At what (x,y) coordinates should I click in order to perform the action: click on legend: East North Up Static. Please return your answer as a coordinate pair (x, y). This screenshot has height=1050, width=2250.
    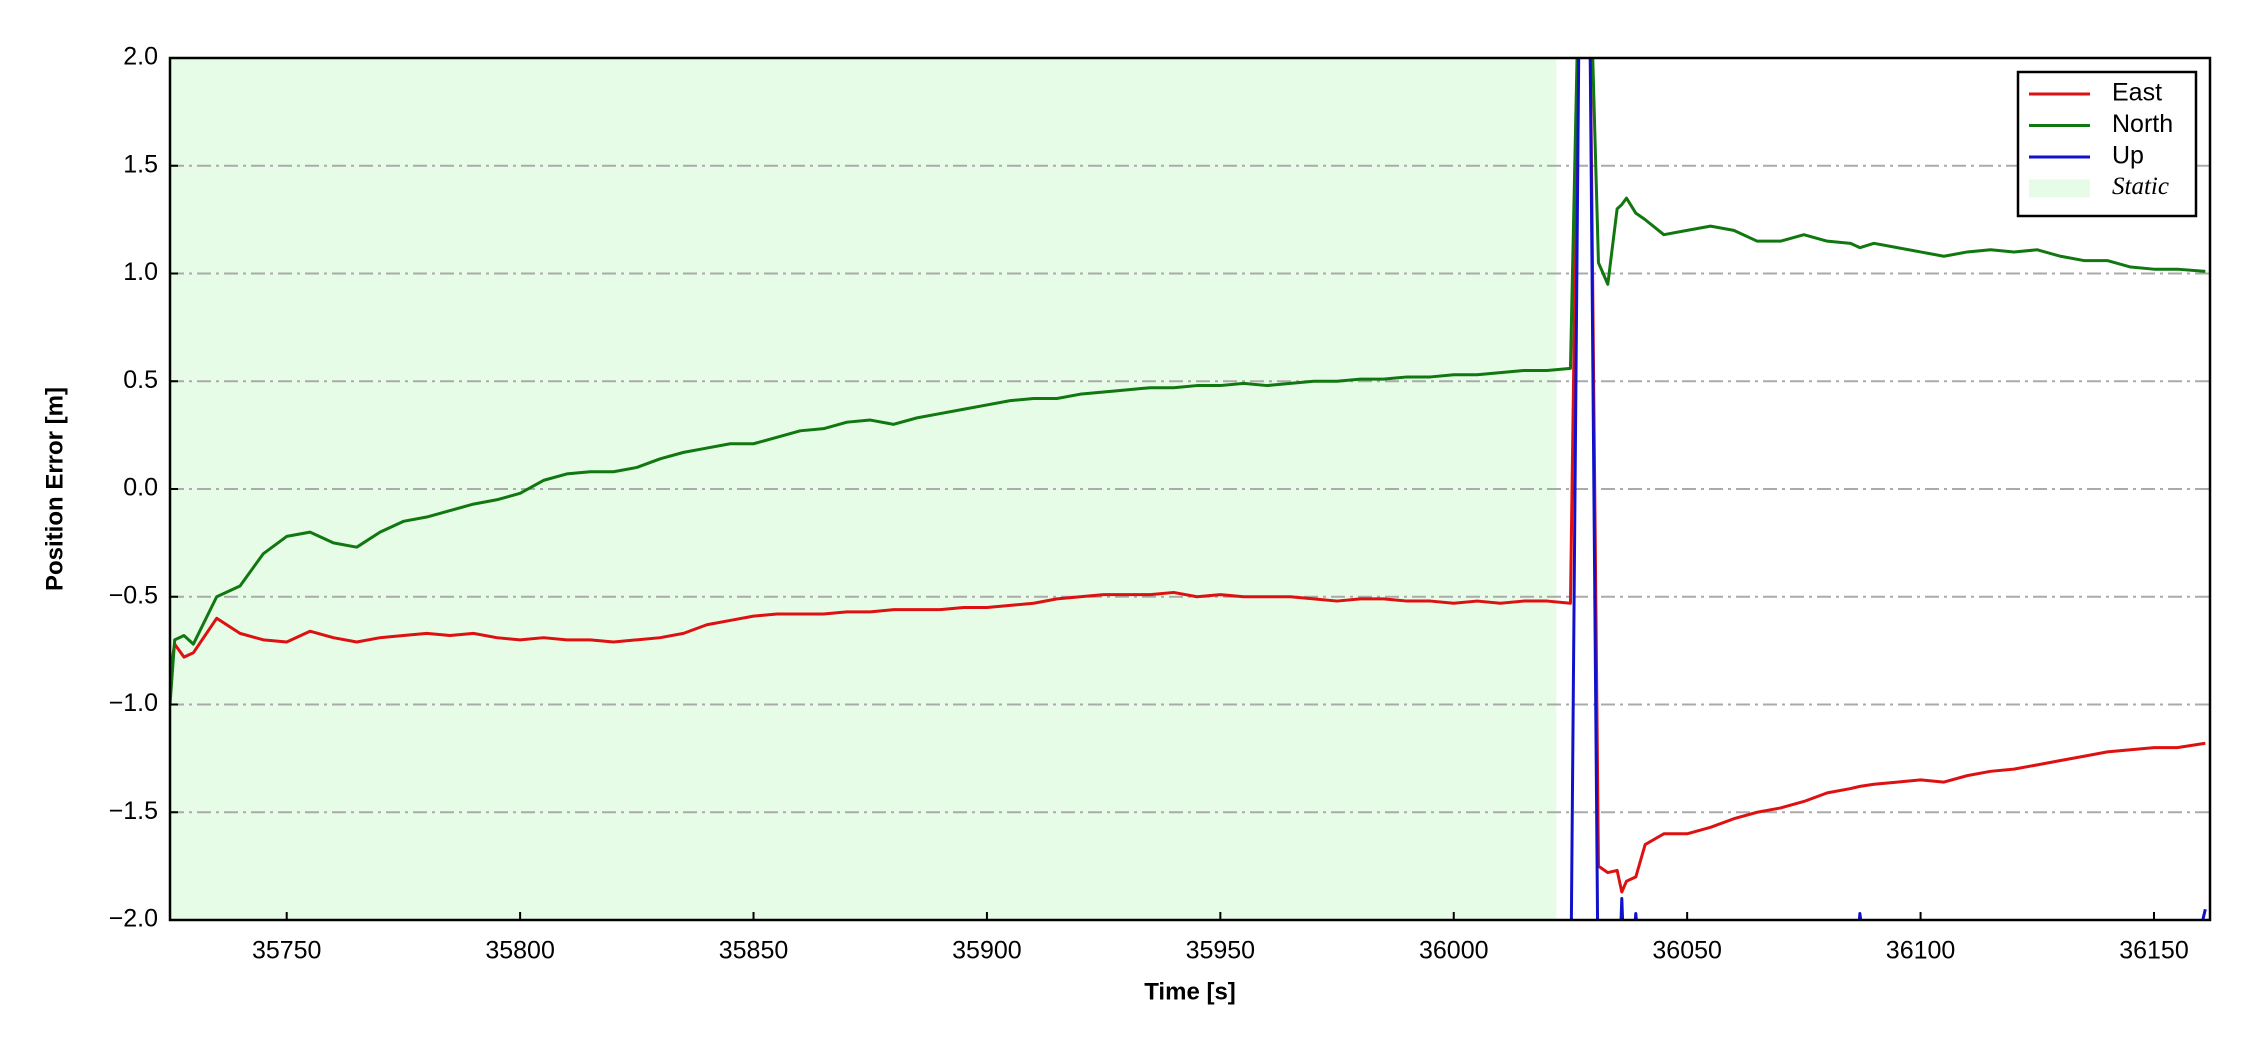
    Looking at the image, I should click on (2107, 144).